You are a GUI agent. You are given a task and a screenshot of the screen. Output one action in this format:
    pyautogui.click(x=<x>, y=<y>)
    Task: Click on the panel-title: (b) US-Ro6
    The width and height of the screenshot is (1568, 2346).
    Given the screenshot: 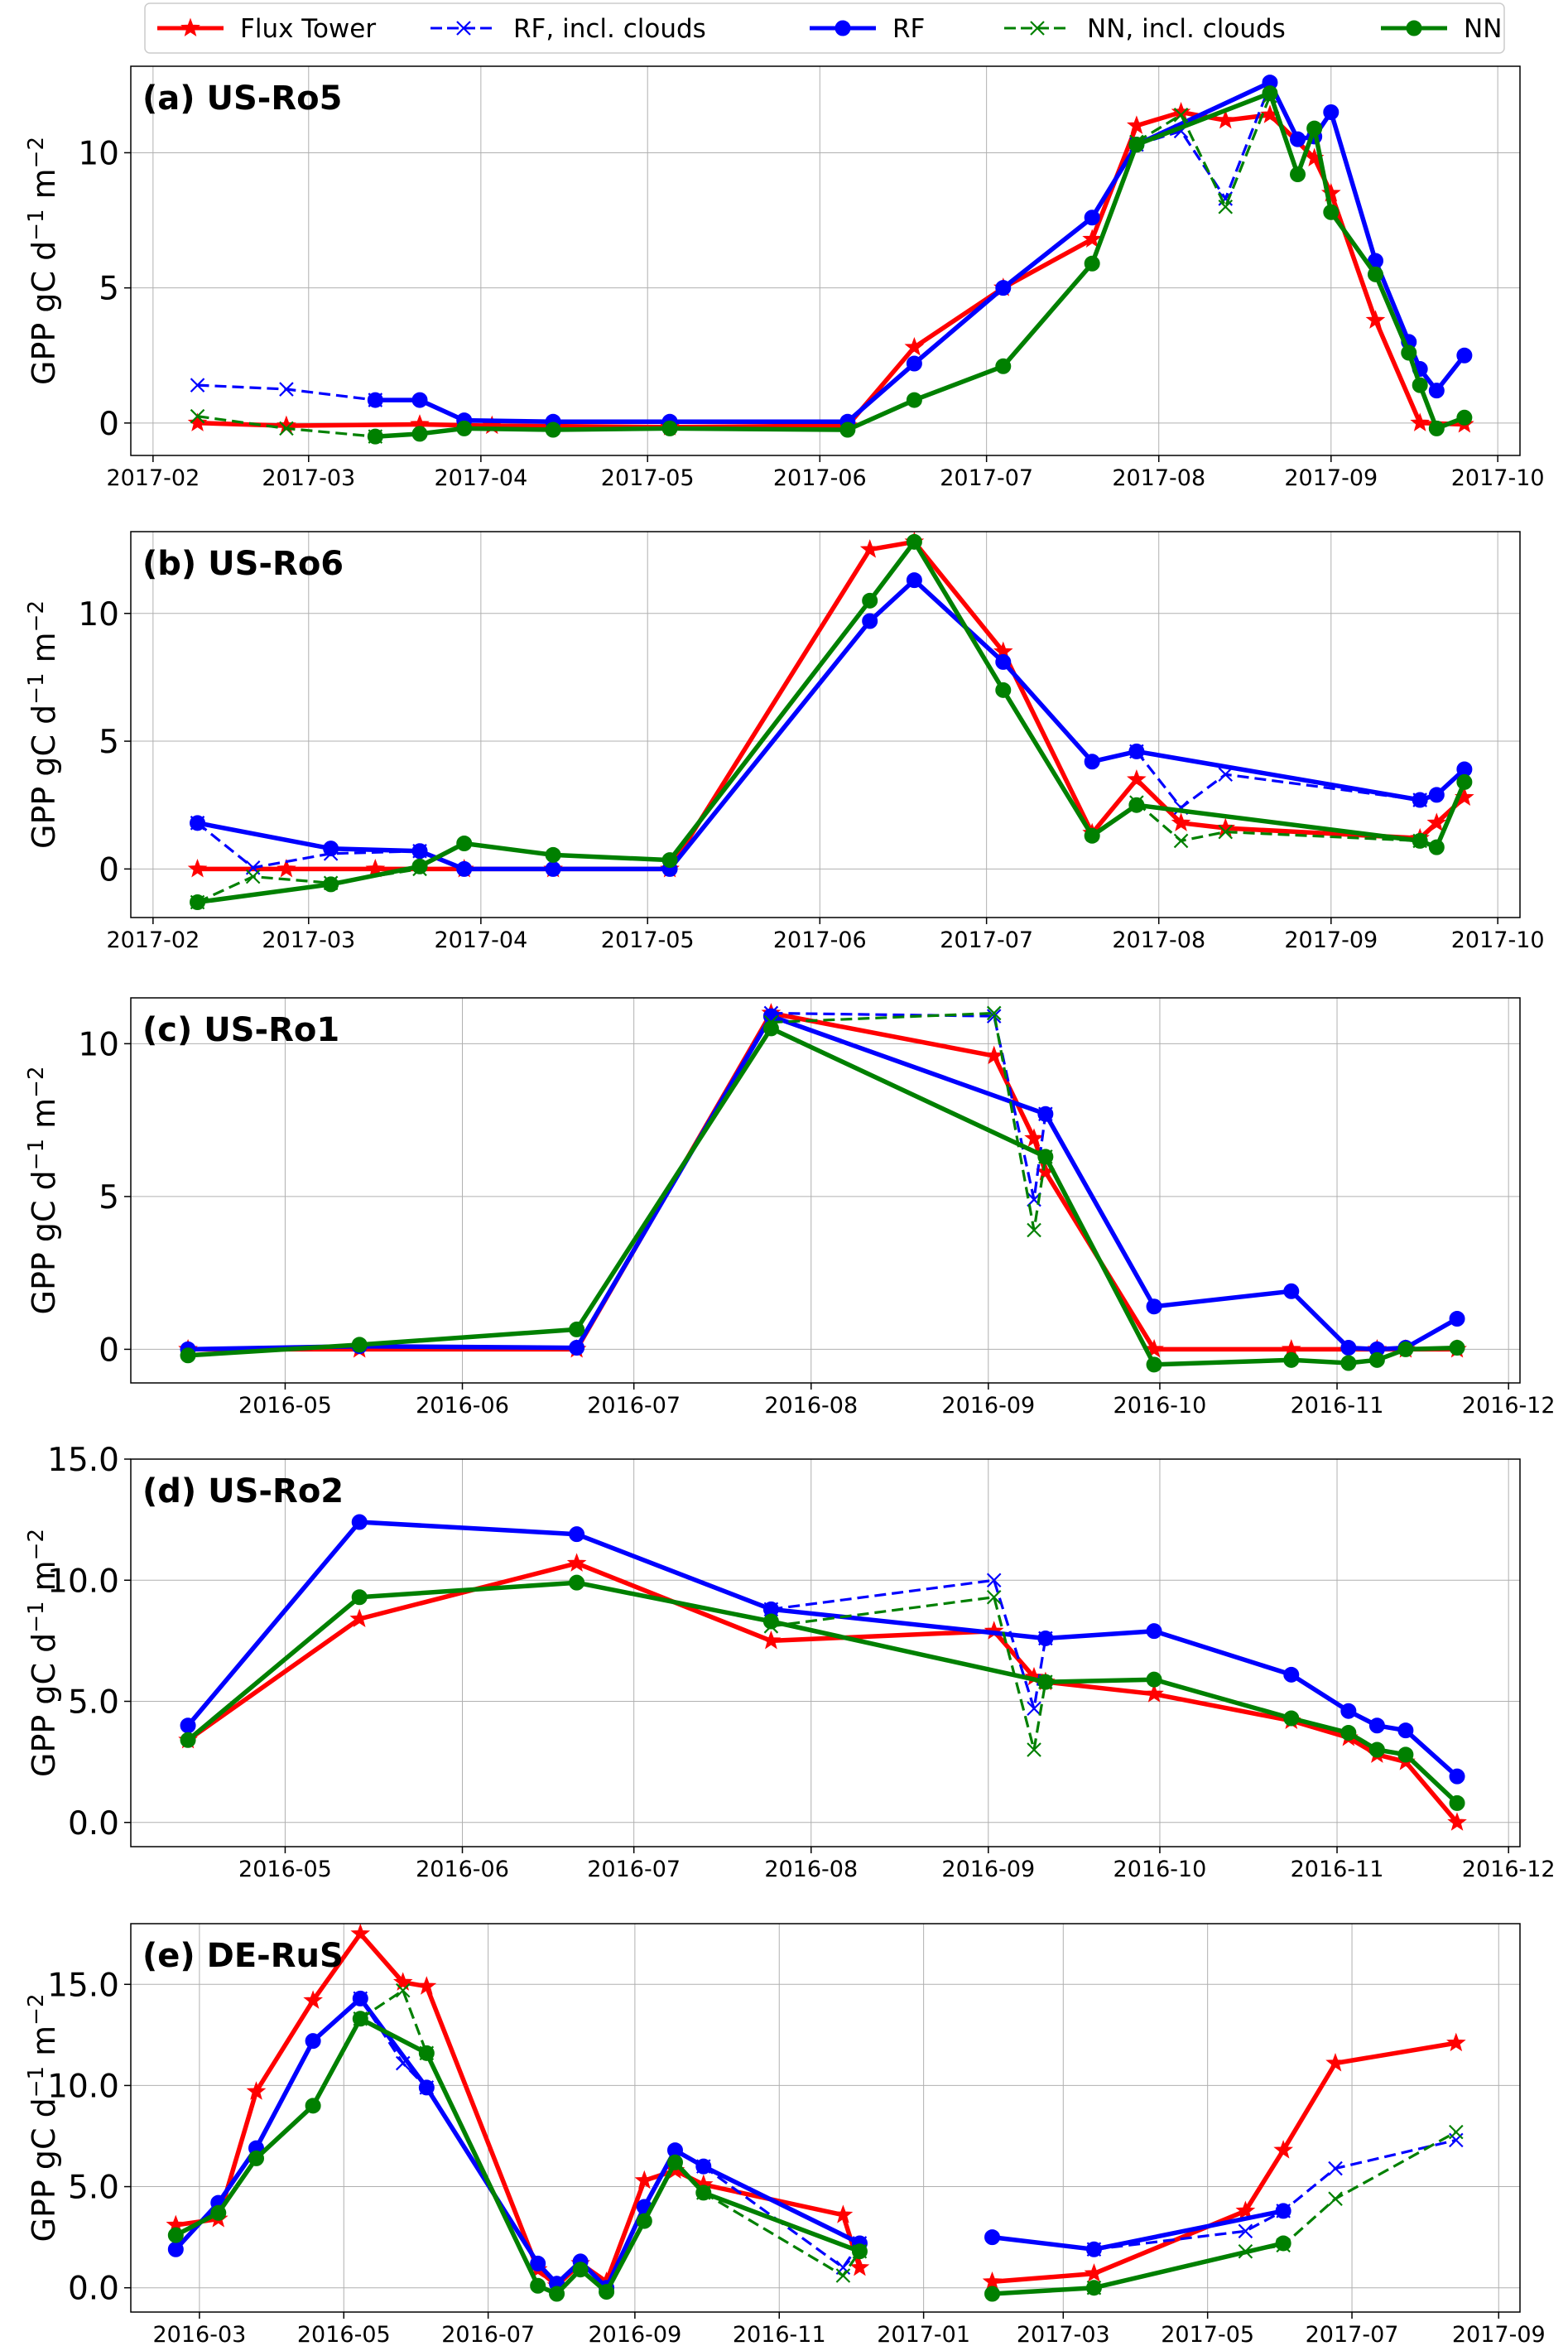 What is the action you would take?
    pyautogui.click(x=243, y=564)
    